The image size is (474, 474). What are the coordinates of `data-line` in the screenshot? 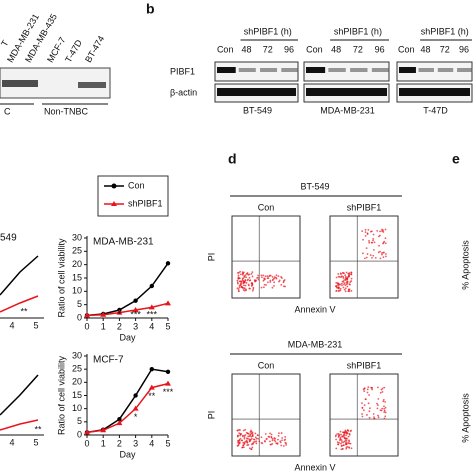 It's located at (127, 401).